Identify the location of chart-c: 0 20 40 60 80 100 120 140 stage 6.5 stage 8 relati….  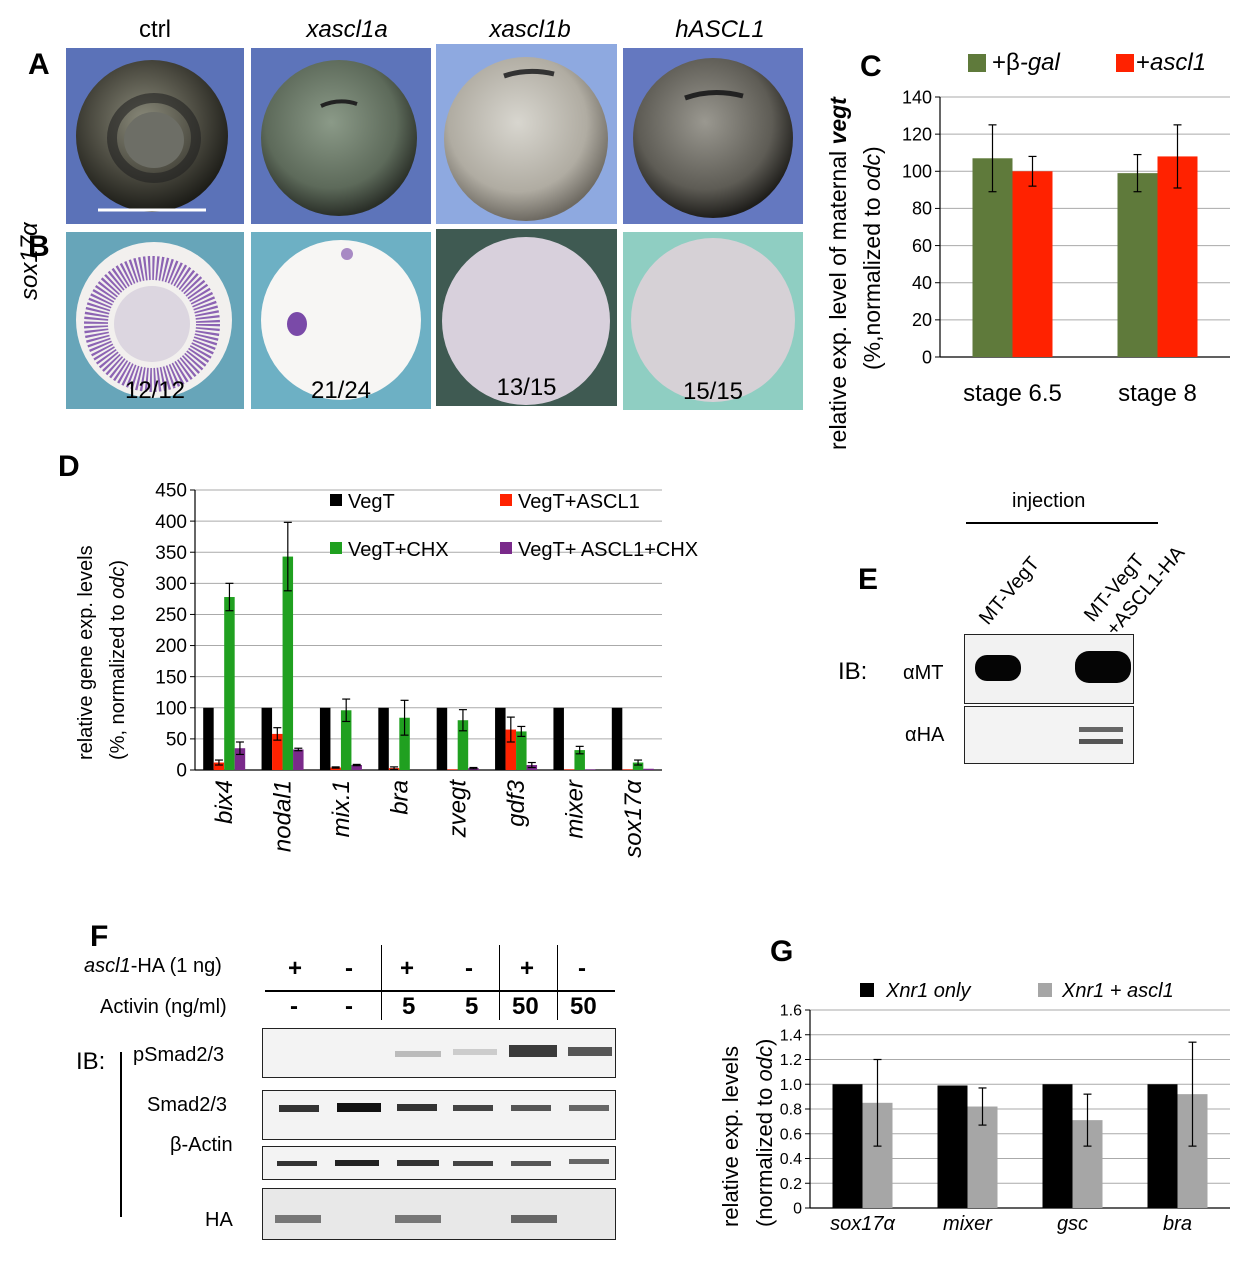
(1027, 249).